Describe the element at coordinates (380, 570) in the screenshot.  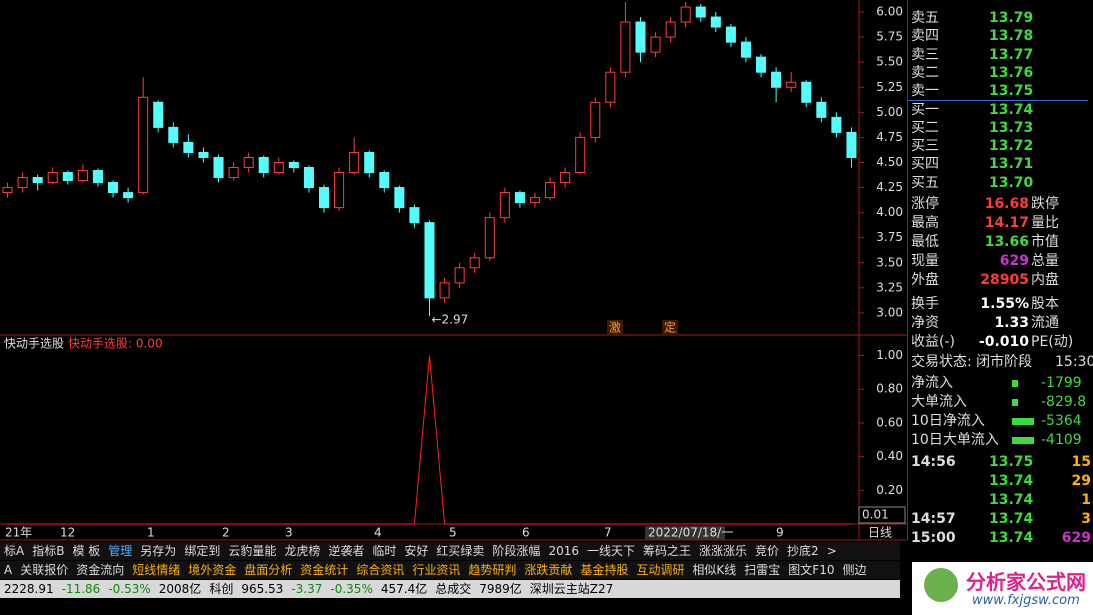
I see `tab: 综合资讯` at that location.